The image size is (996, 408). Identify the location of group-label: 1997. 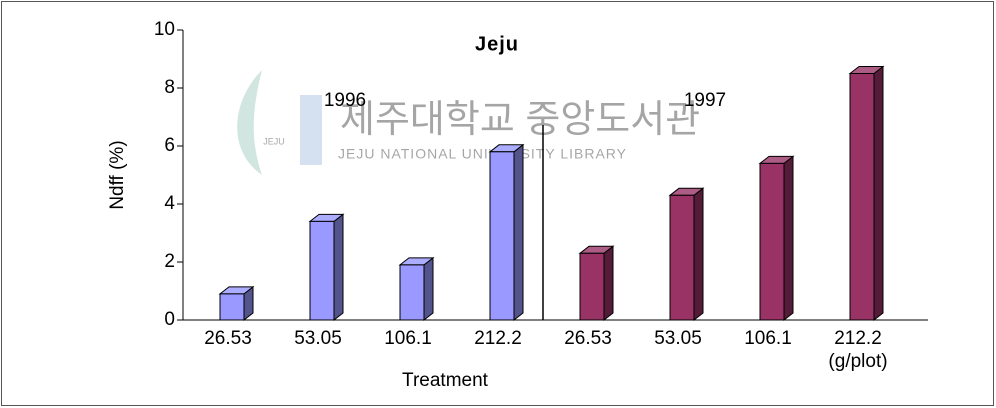
(705, 100).